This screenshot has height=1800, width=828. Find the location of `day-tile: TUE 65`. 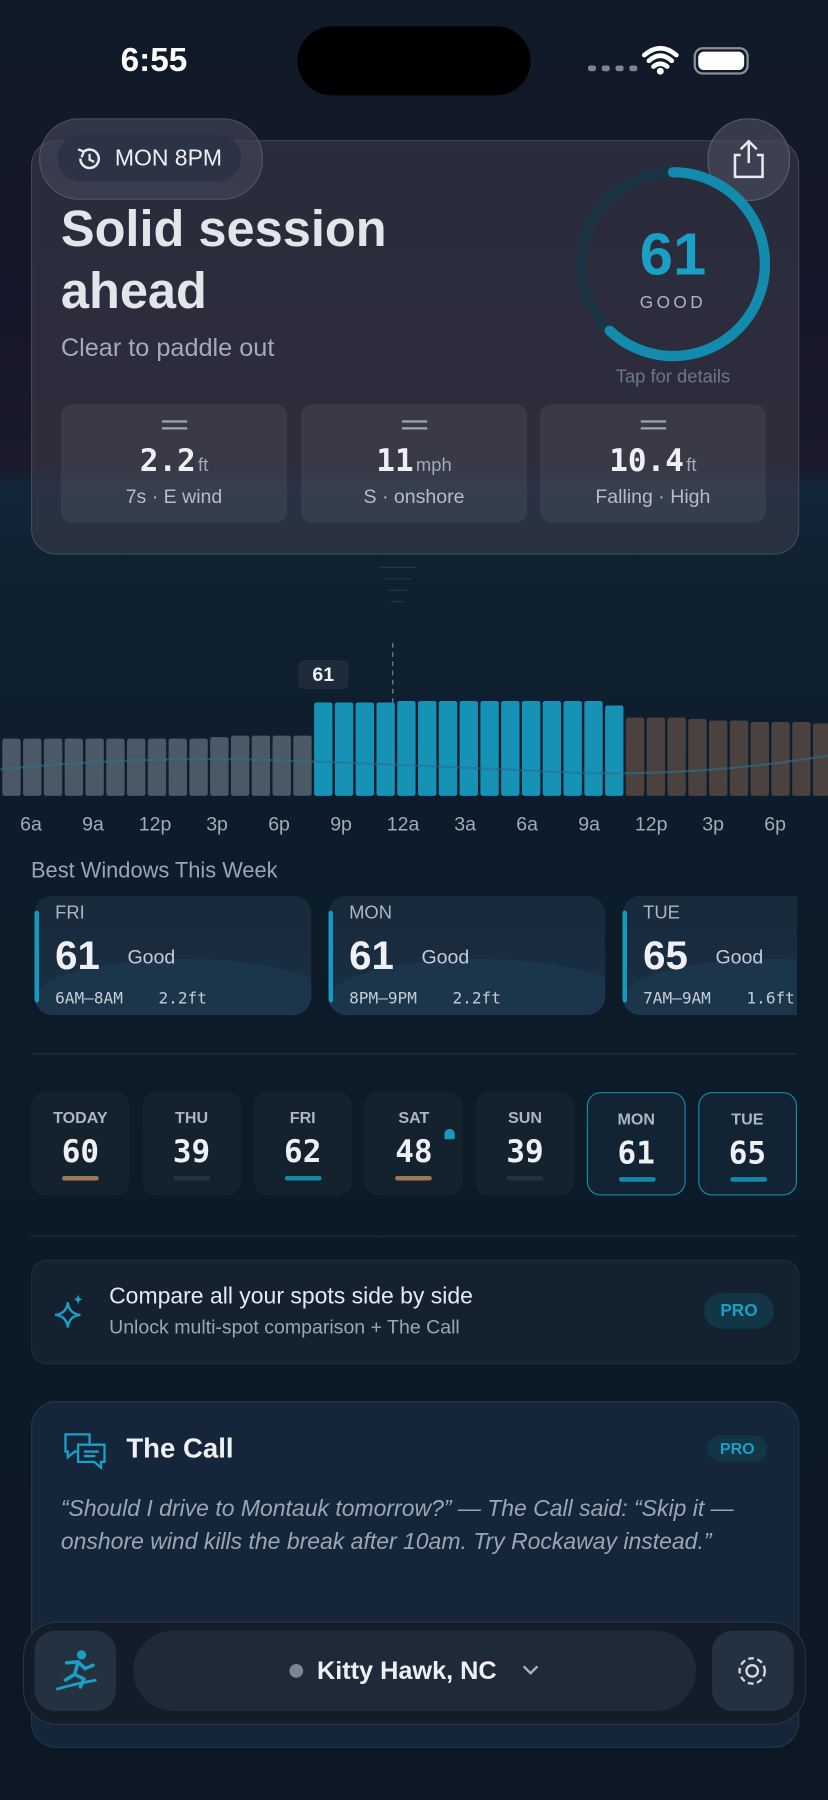

day-tile: TUE 65 is located at coordinates (747, 1144).